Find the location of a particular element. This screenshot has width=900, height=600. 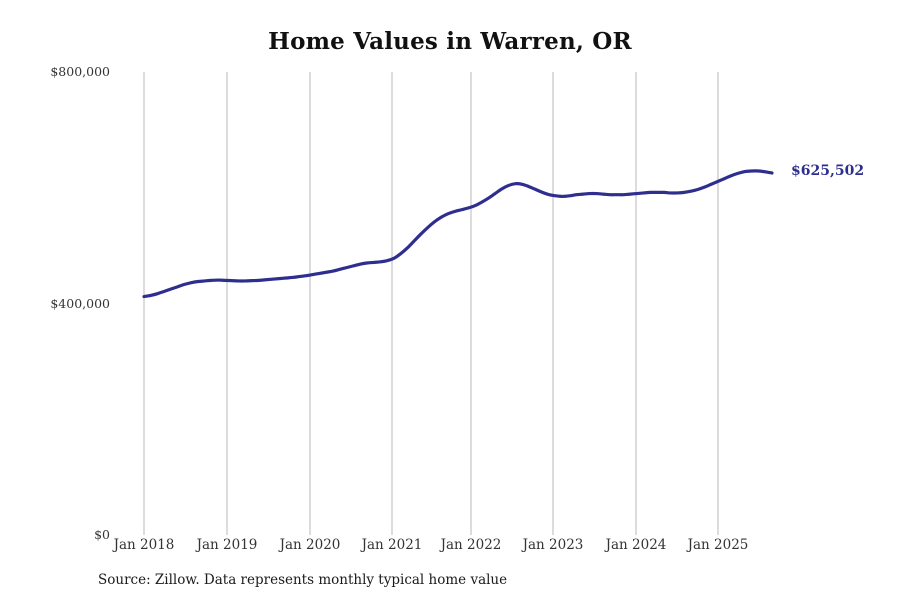

x-tick-label: Jan 2021 is located at coordinates (392, 545).